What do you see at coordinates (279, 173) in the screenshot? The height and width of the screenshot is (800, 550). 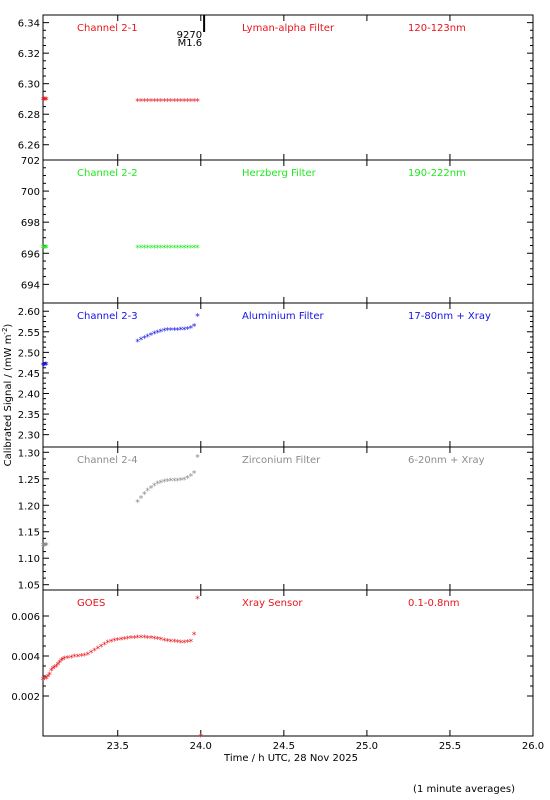 I see `panel-filter-label: Herzberg Filter` at bounding box center [279, 173].